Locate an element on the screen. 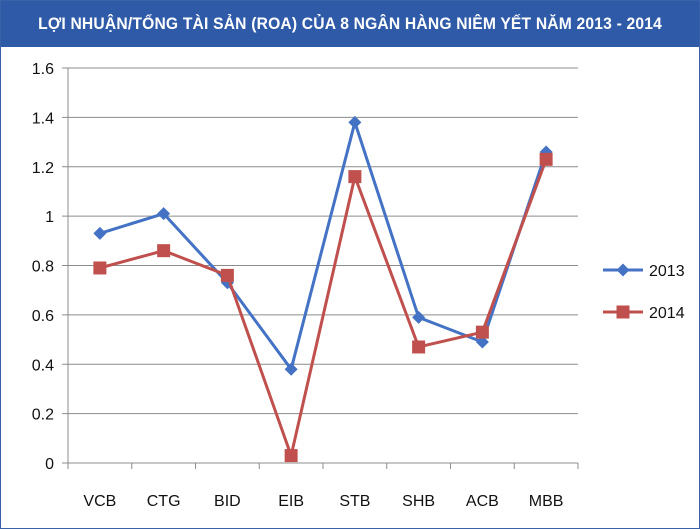  legend-marker-2013 is located at coordinates (623, 270).